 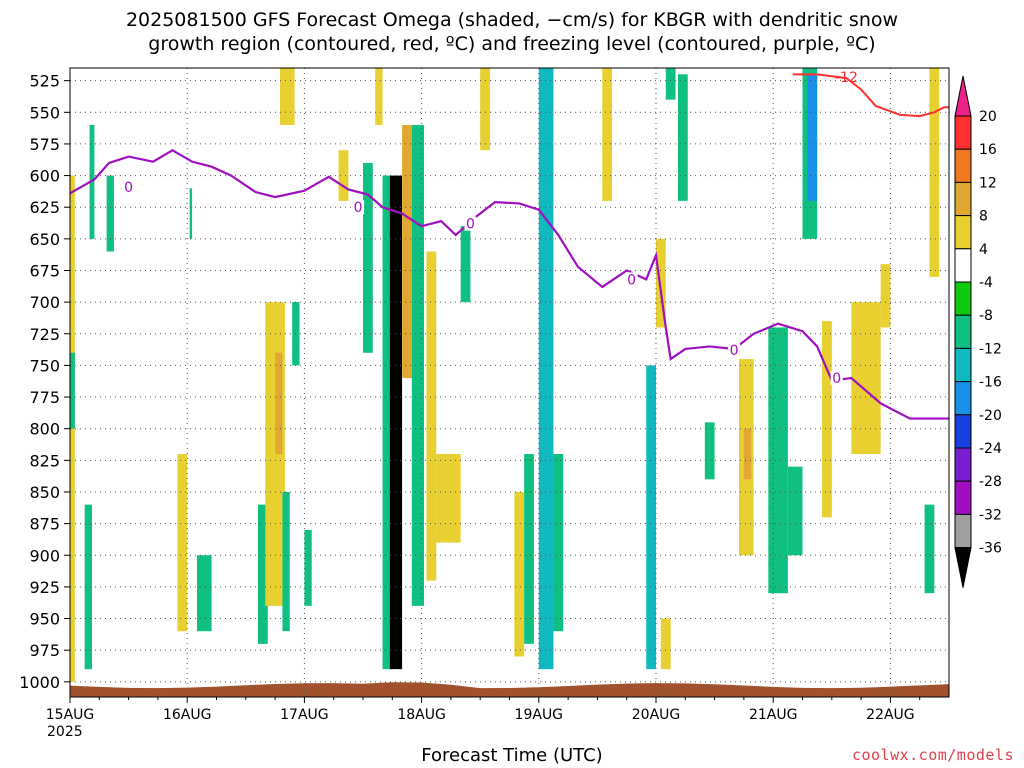 What do you see at coordinates (990, 549) in the screenshot?
I see `colorbar-label: -36` at bounding box center [990, 549].